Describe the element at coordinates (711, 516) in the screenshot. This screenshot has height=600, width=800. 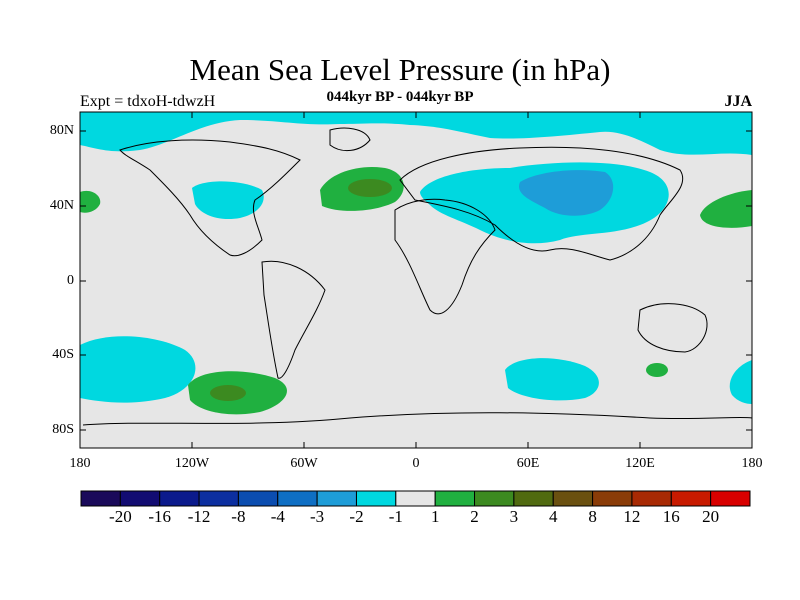
I see `colorbar-tick-label: 20` at that location.